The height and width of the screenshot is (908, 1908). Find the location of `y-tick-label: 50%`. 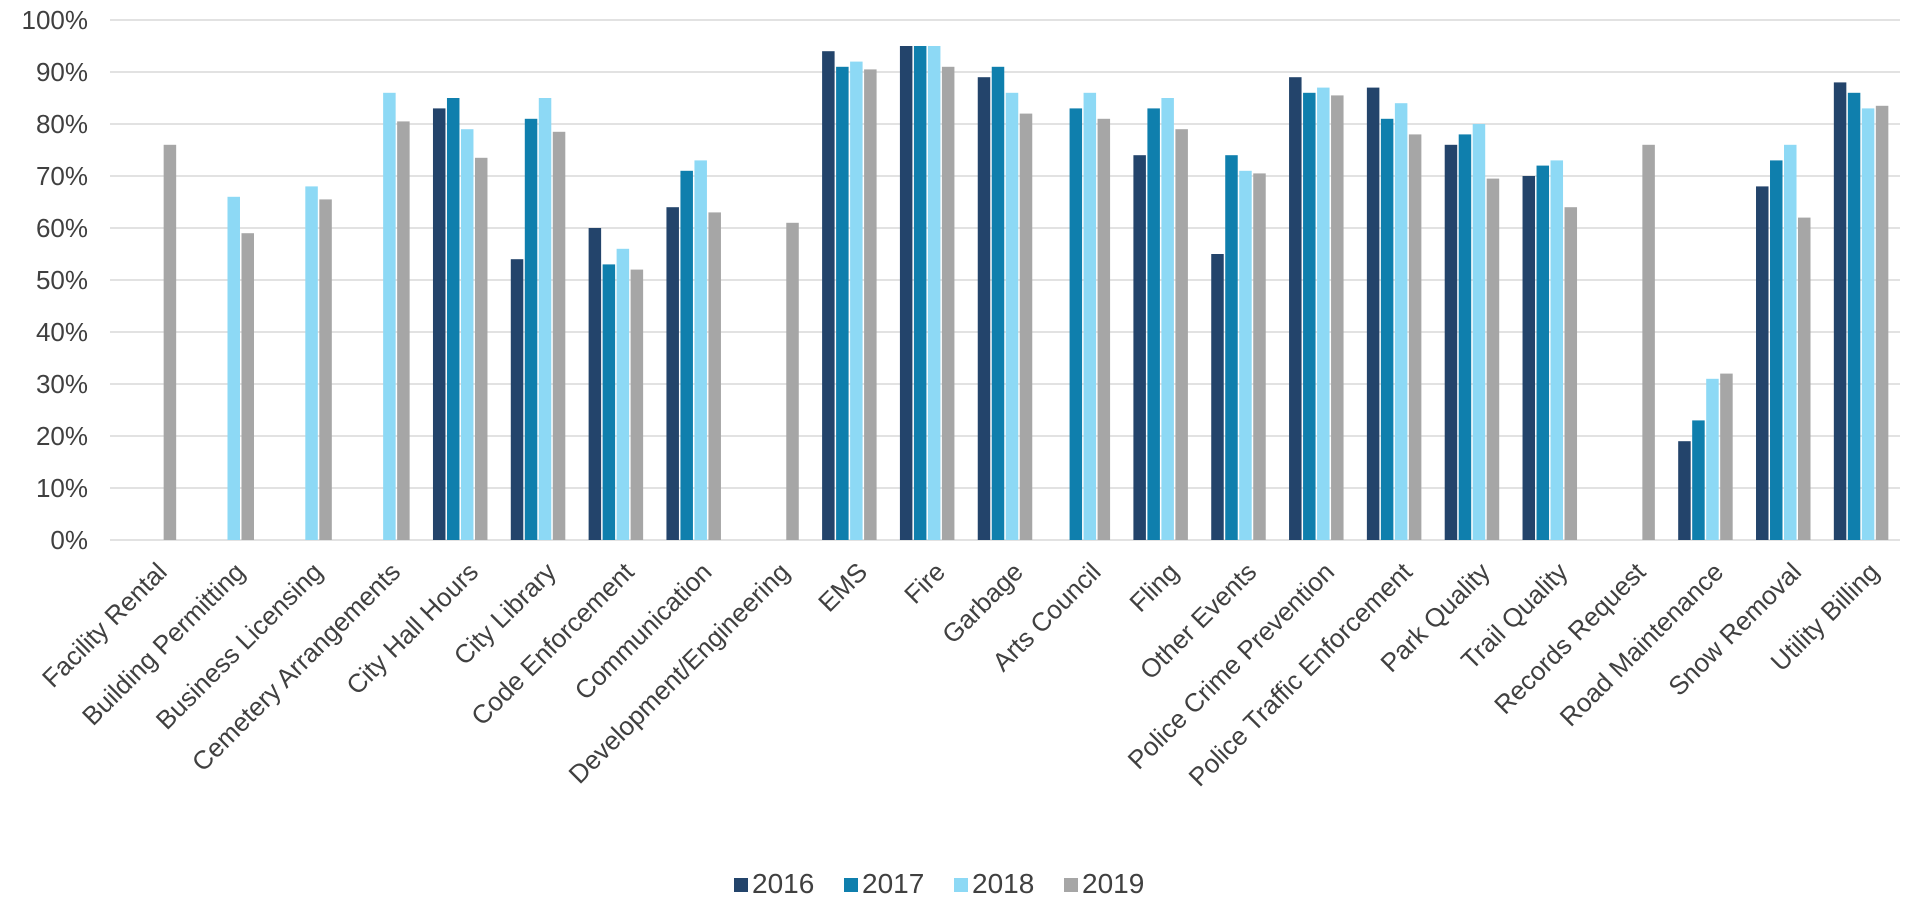

y-tick-label: 50% is located at coordinates (62, 280).